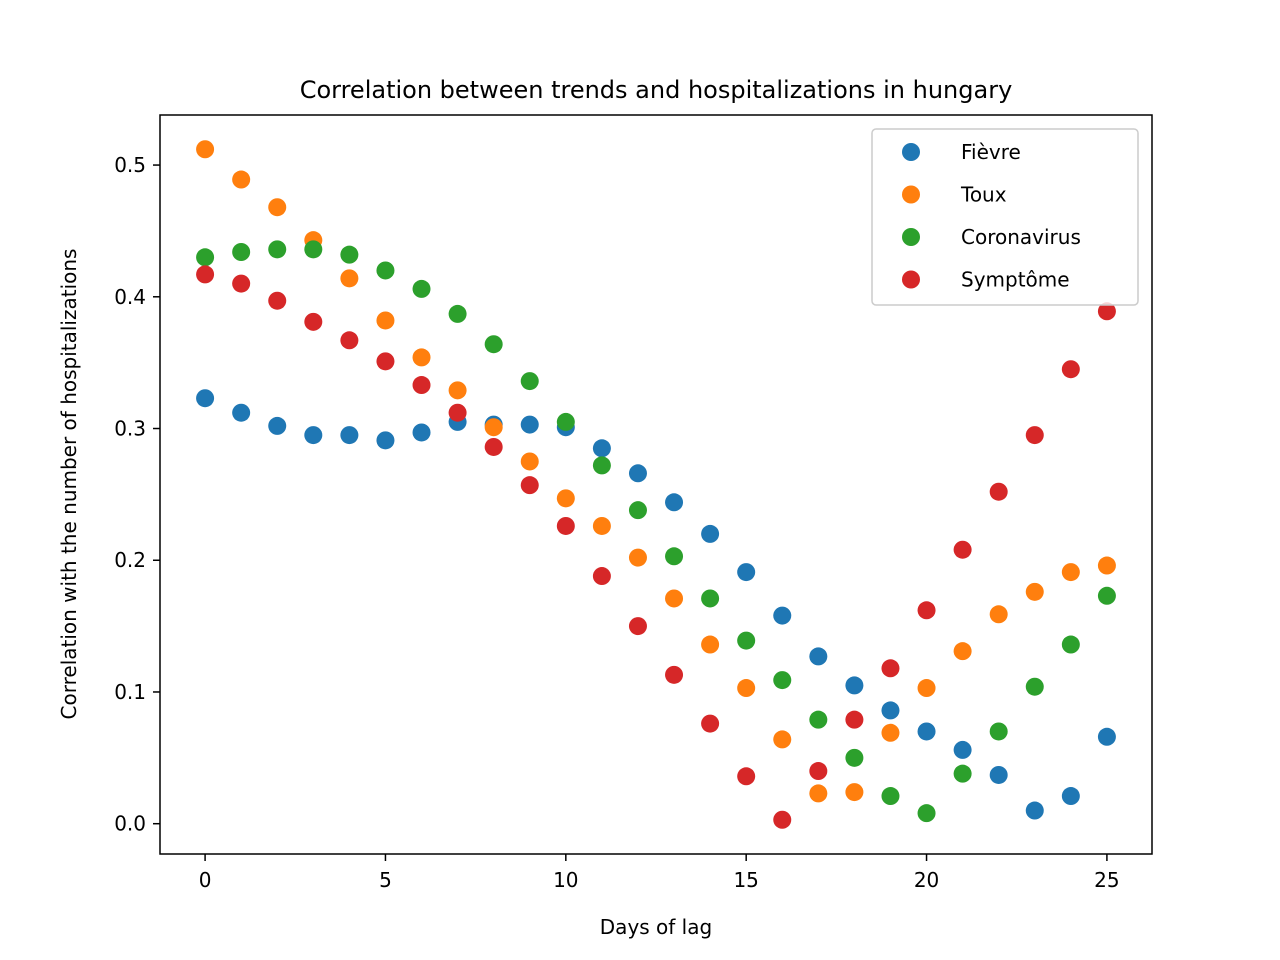 This screenshot has width=1280, height=960. I want to click on x-tick-label: 0, so click(205, 880).